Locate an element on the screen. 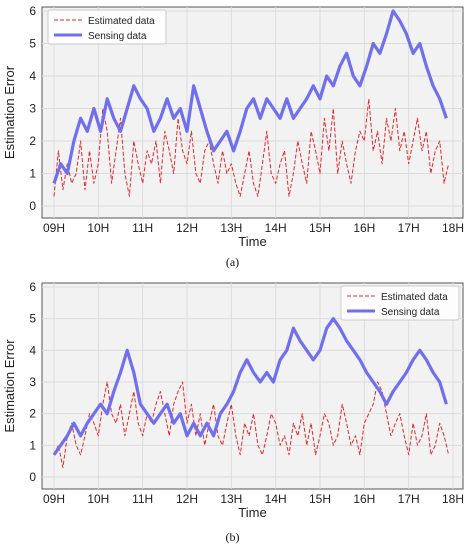  figure-caption: (b) is located at coordinates (233, 537).